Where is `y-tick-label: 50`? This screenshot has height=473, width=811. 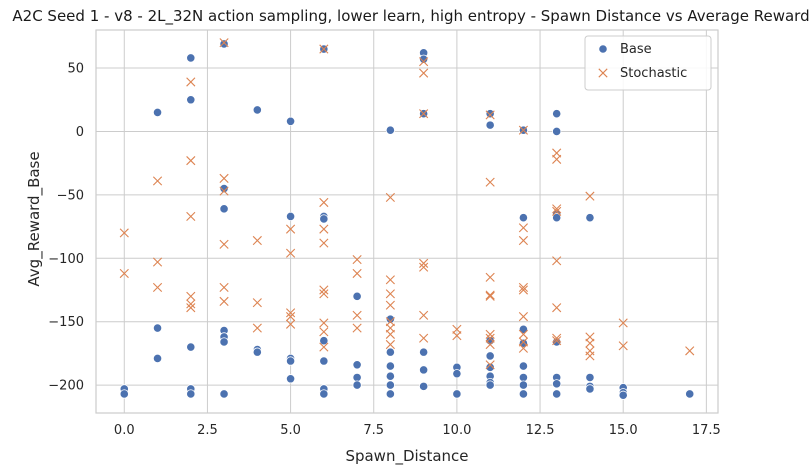 y-tick-label: 50 is located at coordinates (75, 69).